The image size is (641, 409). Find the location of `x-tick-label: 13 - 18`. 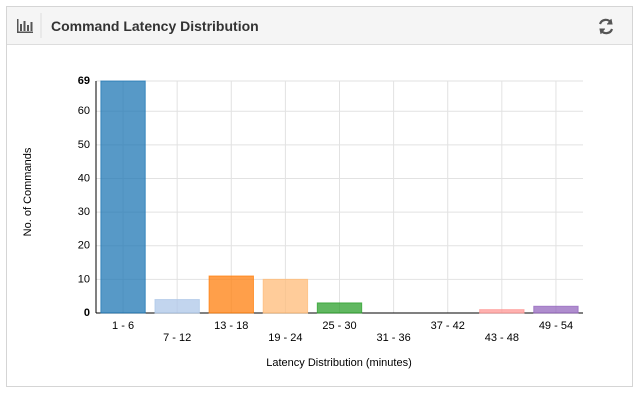

x-tick-label: 13 - 18 is located at coordinates (231, 326).